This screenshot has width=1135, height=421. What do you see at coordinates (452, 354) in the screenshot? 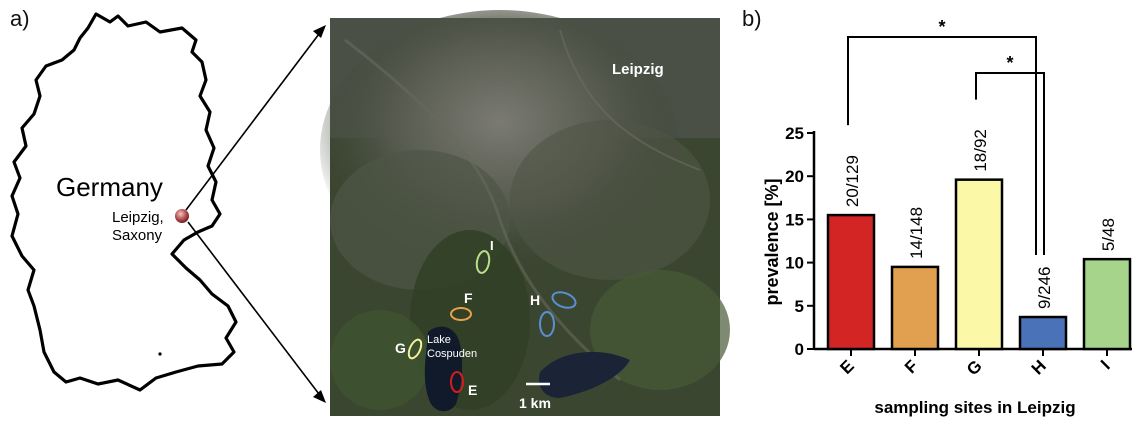
I see `lake-label-line2: Cospuden` at bounding box center [452, 354].